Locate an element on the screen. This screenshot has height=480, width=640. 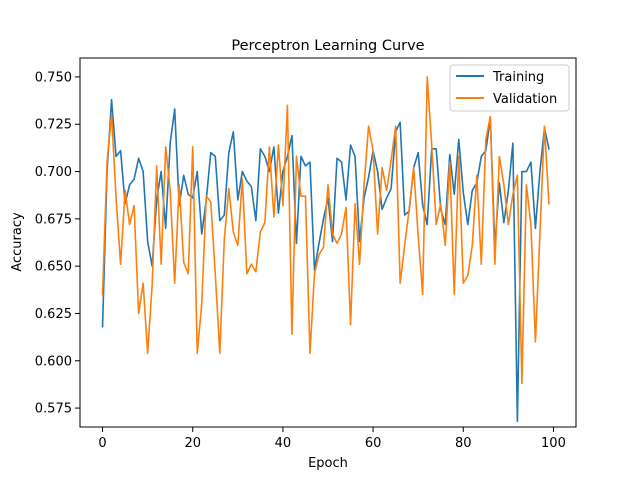
x-tick-label: 80 is located at coordinates (463, 443).